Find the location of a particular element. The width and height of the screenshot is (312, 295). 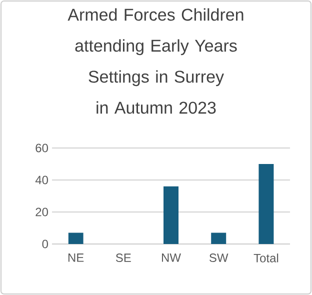

x-tick-label: SE is located at coordinates (123, 258).